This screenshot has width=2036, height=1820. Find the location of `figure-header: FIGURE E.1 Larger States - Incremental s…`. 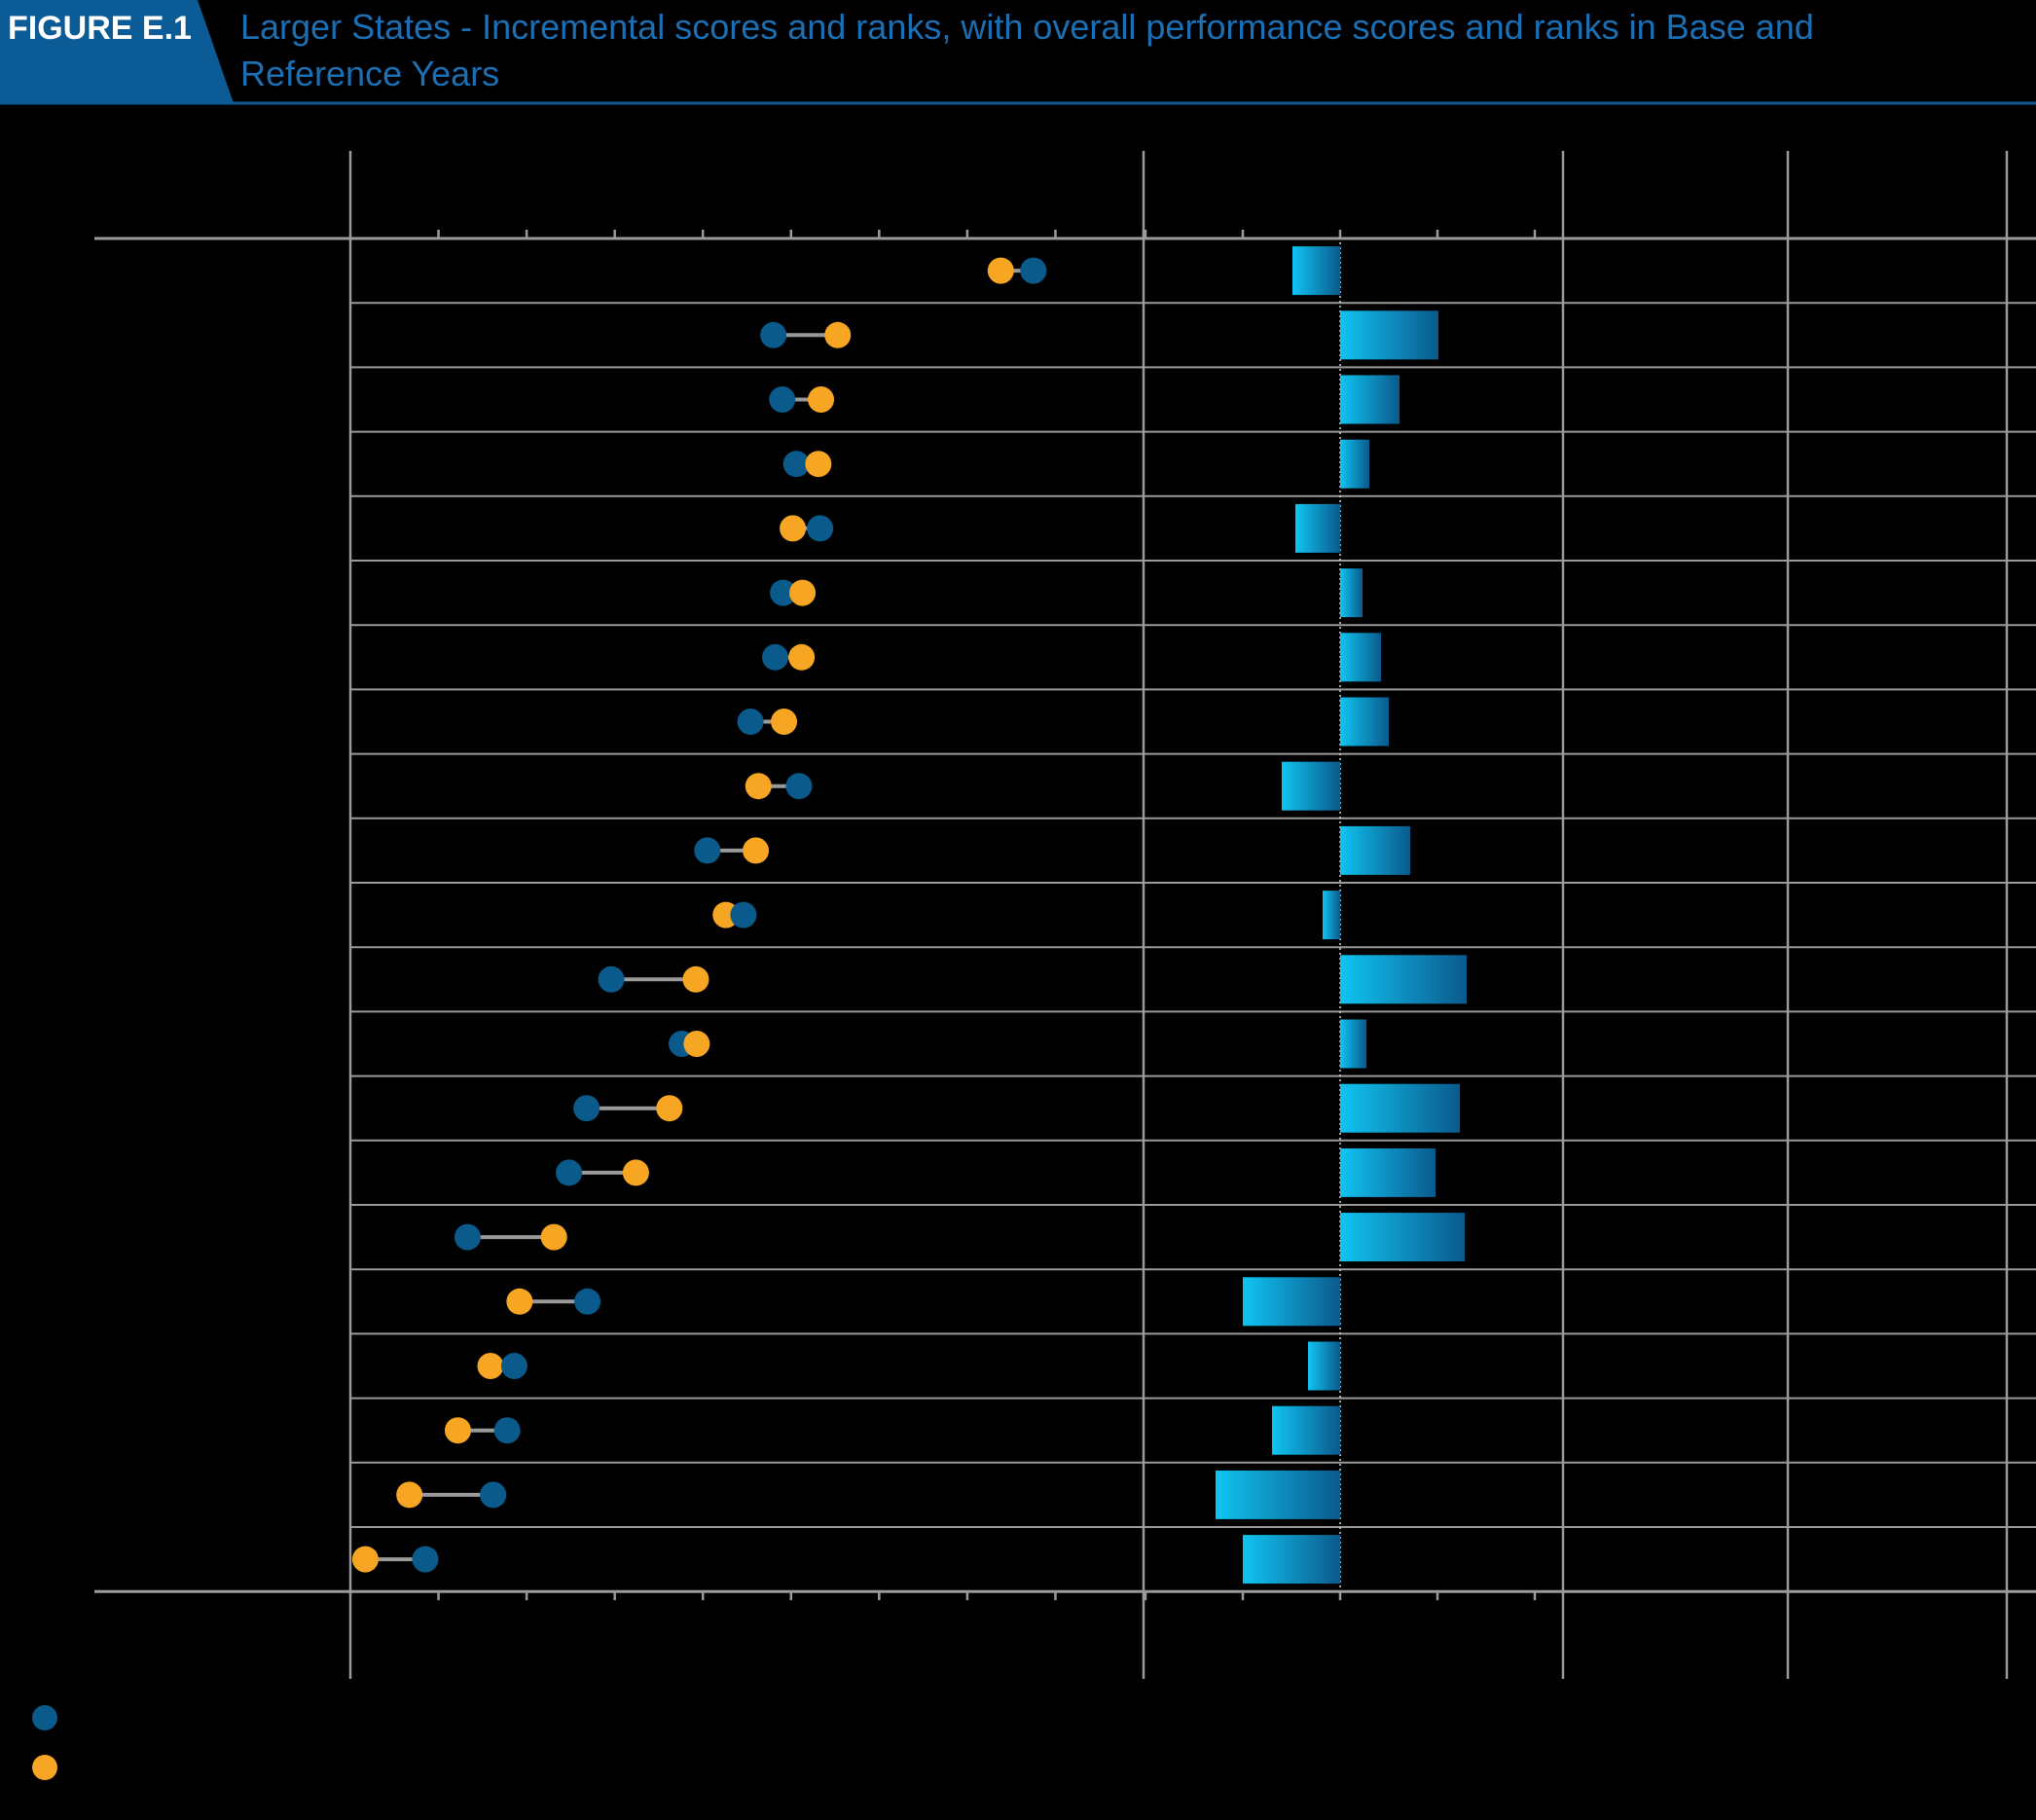

figure-header: FIGURE E.1 Larger States - Incremental s… is located at coordinates (1018, 52).